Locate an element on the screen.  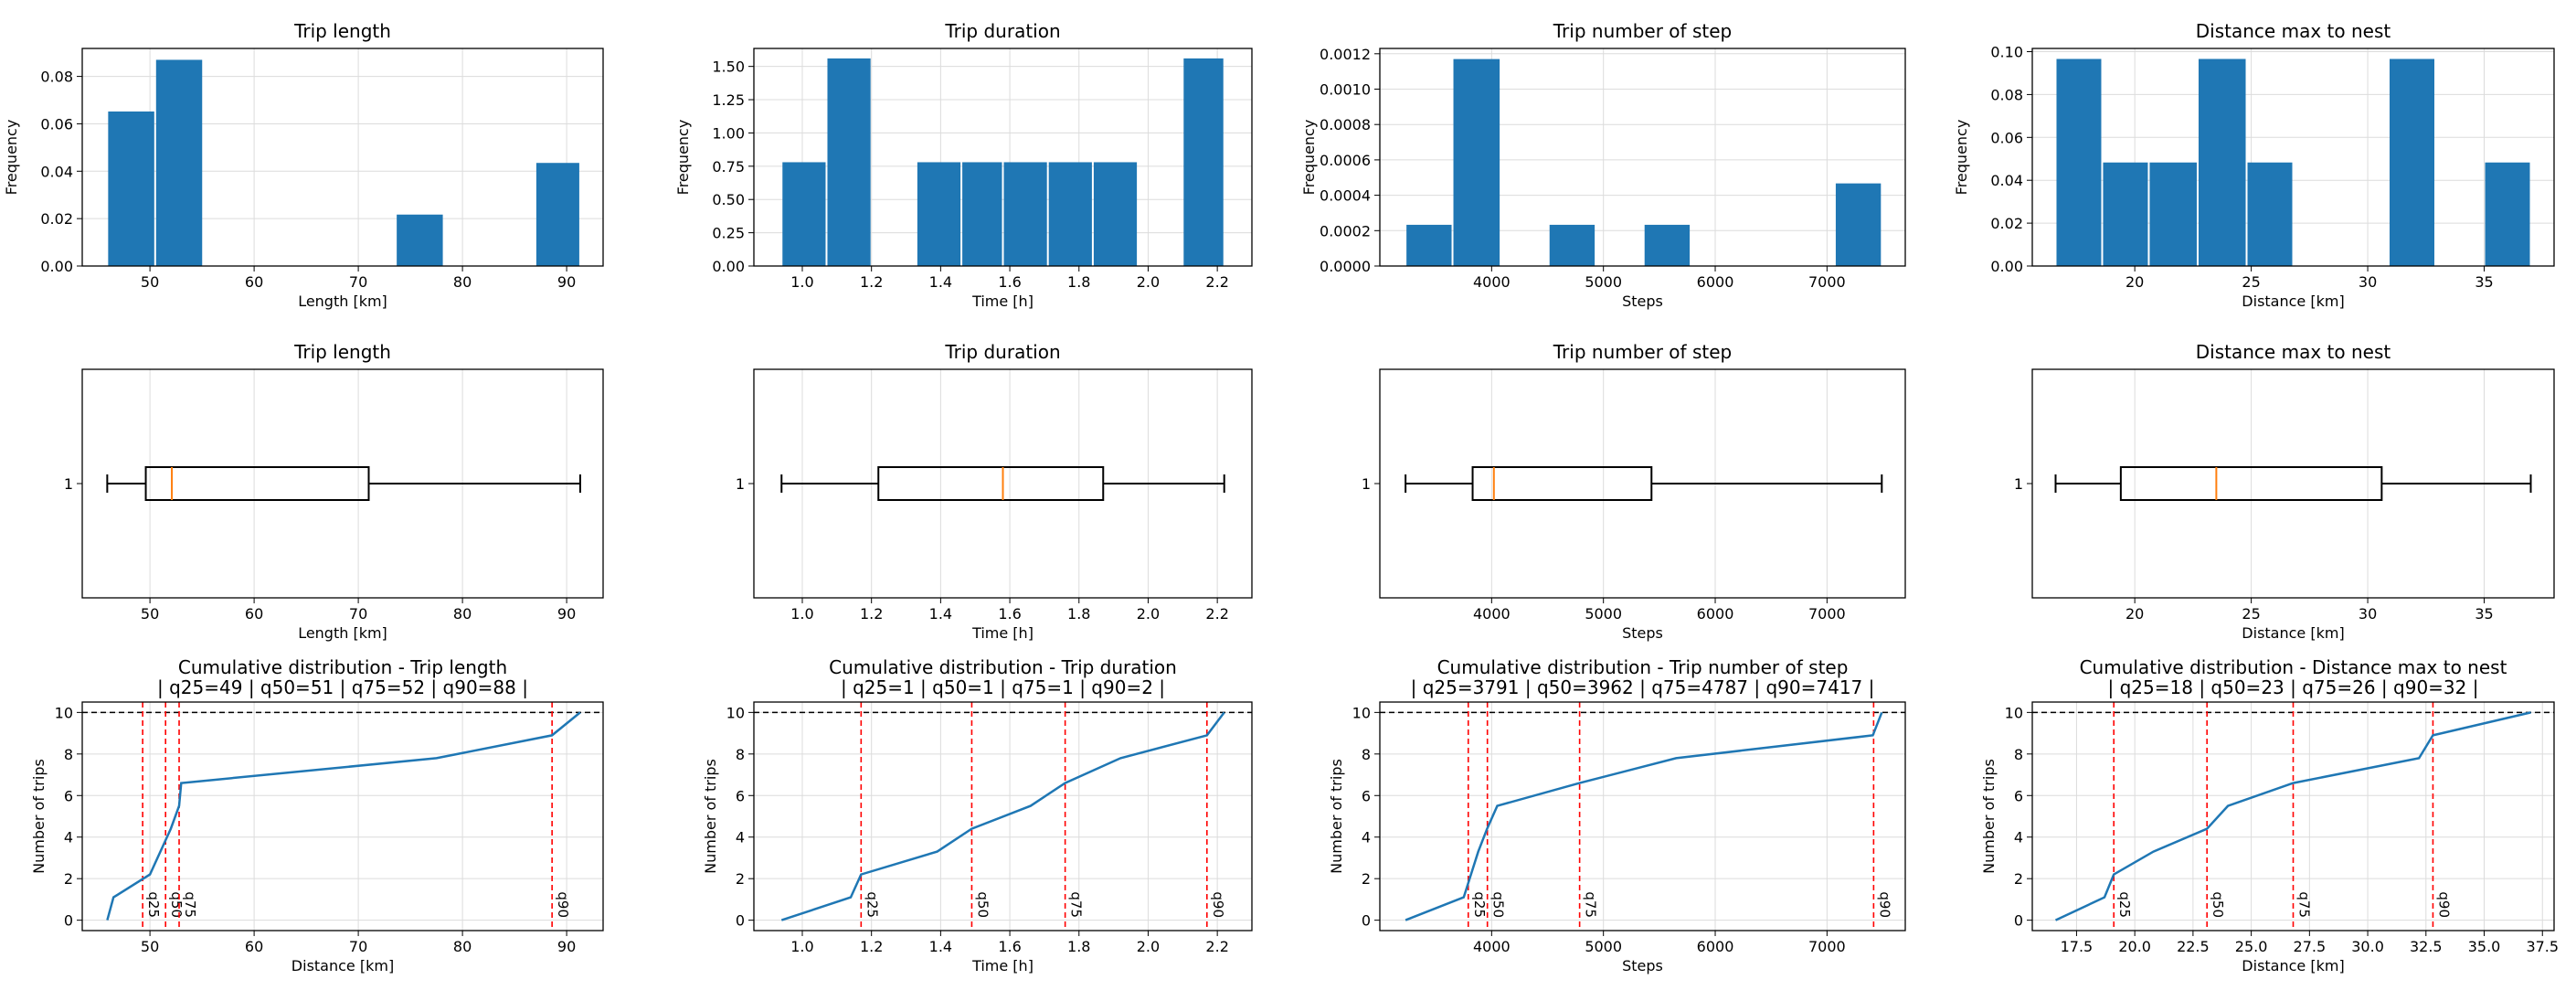
x-tick-label: 4000 is located at coordinates (1492, 947).